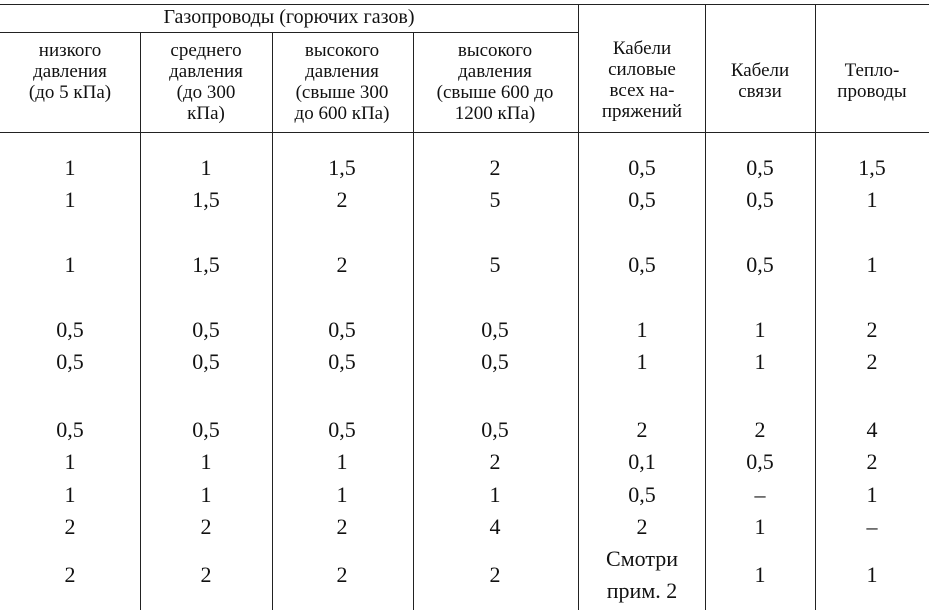 The height and width of the screenshot is (610, 929). I want to click on column-header: среднего давления (до 300 кПа), so click(206, 82).